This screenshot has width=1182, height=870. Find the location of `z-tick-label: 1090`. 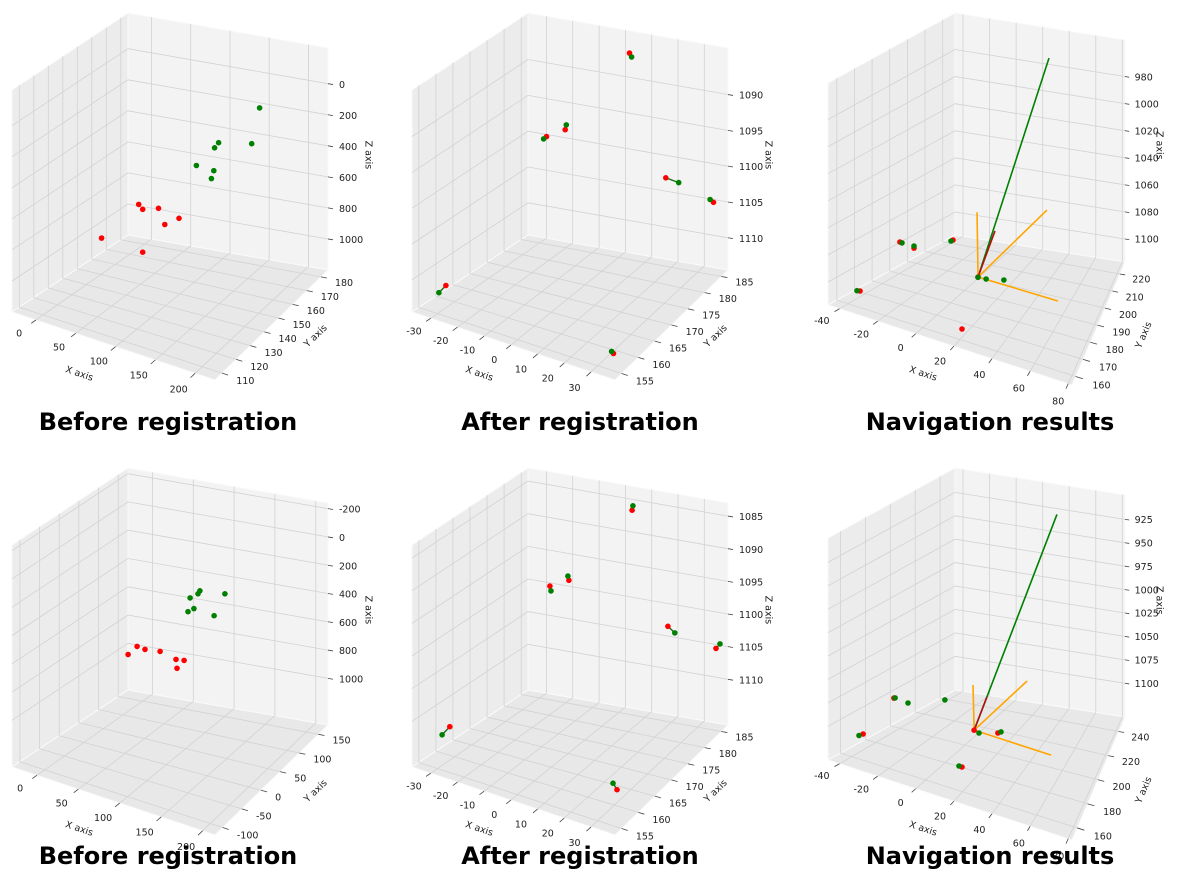

z-tick-label: 1090 is located at coordinates (751, 96).